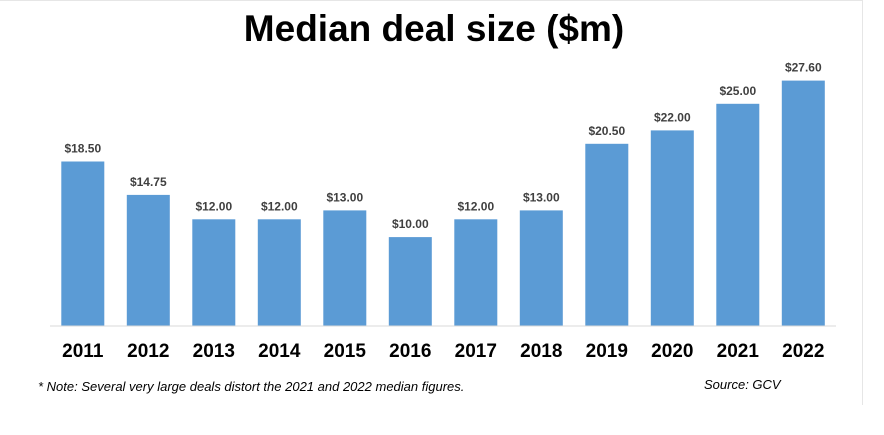 Image resolution: width=884 pixels, height=435 pixels. What do you see at coordinates (541, 197) in the screenshot?
I see `data-label-2018: $13.00` at bounding box center [541, 197].